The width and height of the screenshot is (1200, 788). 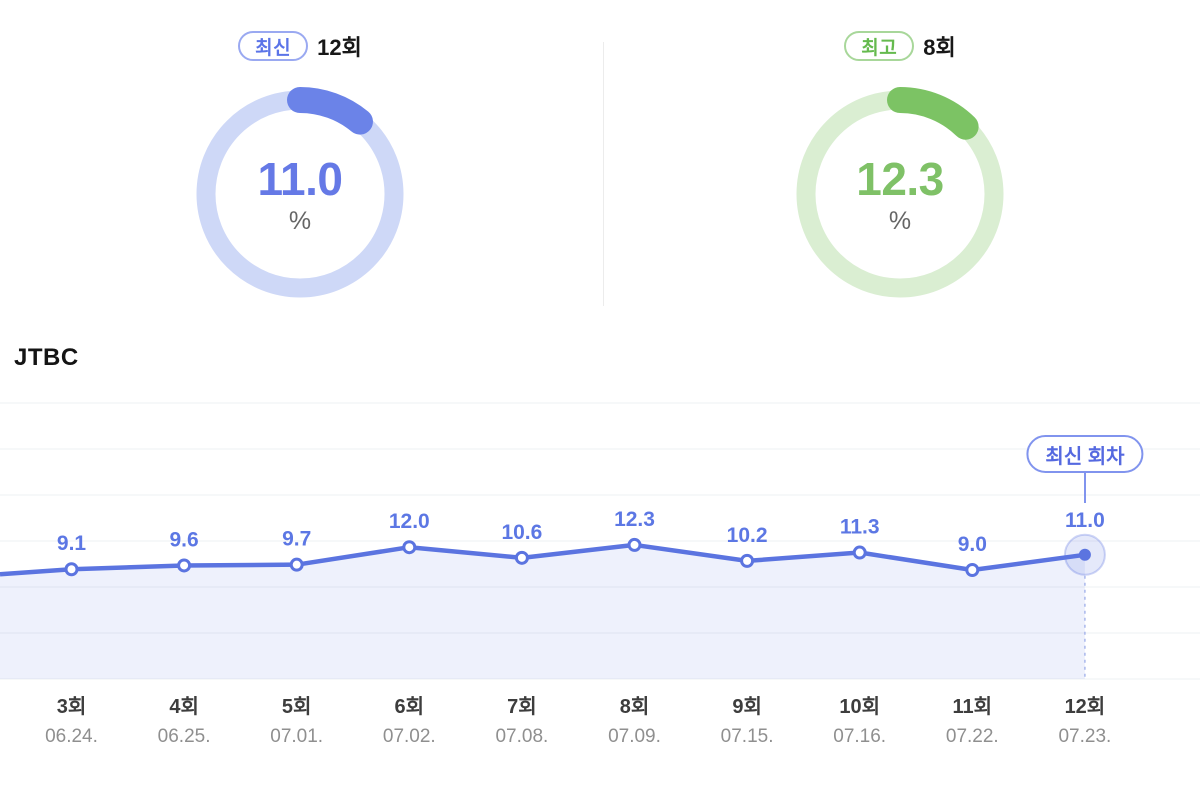 What do you see at coordinates (972, 722) in the screenshot?
I see `x-axis-label: 11회 07.22.` at bounding box center [972, 722].